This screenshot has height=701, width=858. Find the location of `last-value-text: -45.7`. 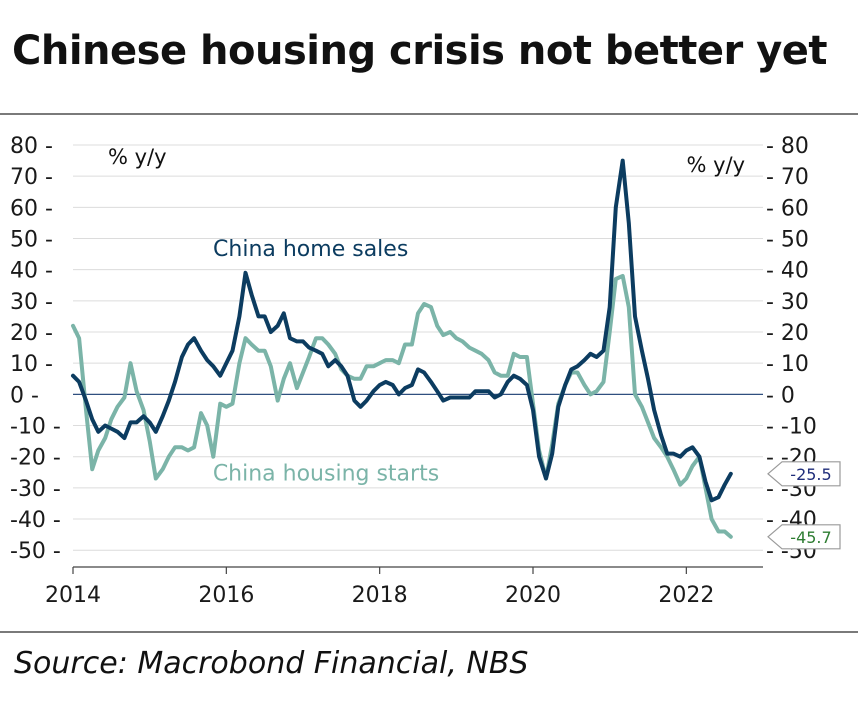

last-value-text: -45.7 is located at coordinates (810, 537).